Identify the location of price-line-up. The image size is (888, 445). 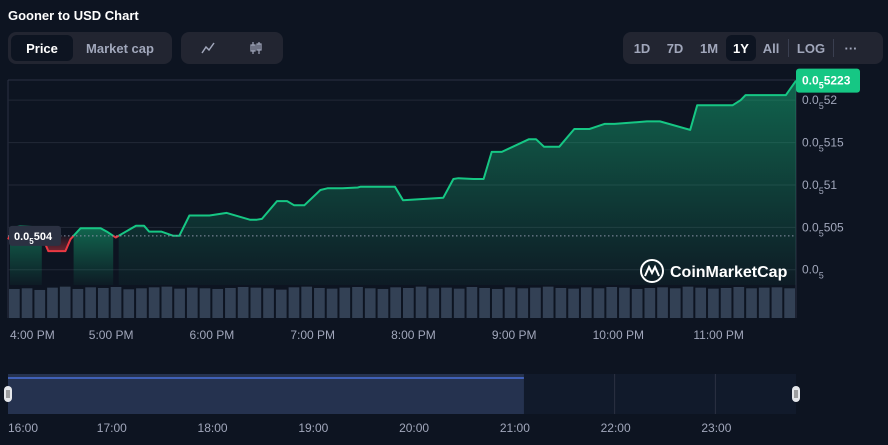
(93, 232).